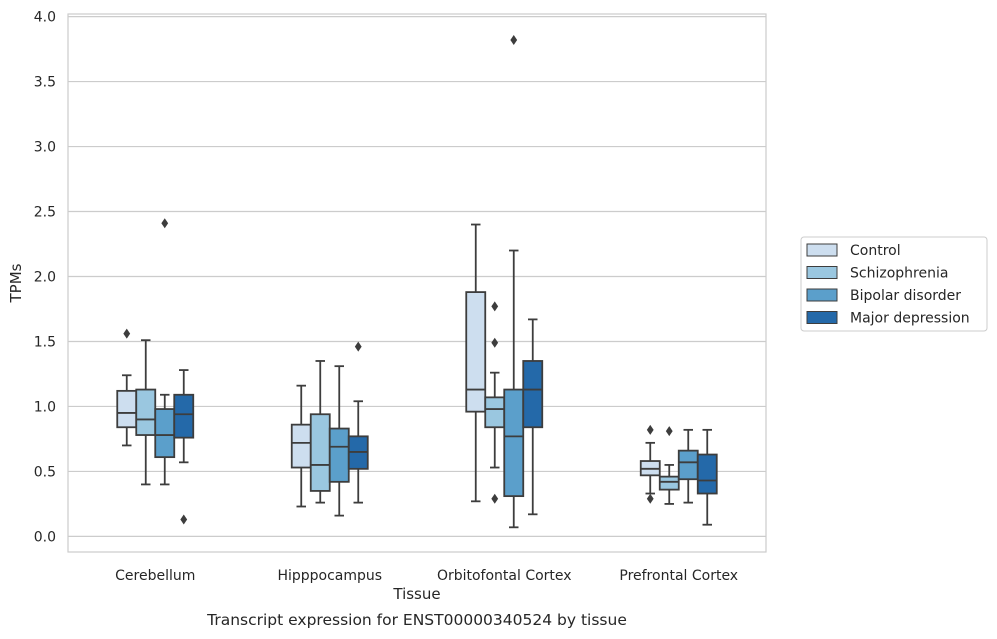 The height and width of the screenshot is (639, 997). I want to click on legend-label: Major depression, so click(910, 319).